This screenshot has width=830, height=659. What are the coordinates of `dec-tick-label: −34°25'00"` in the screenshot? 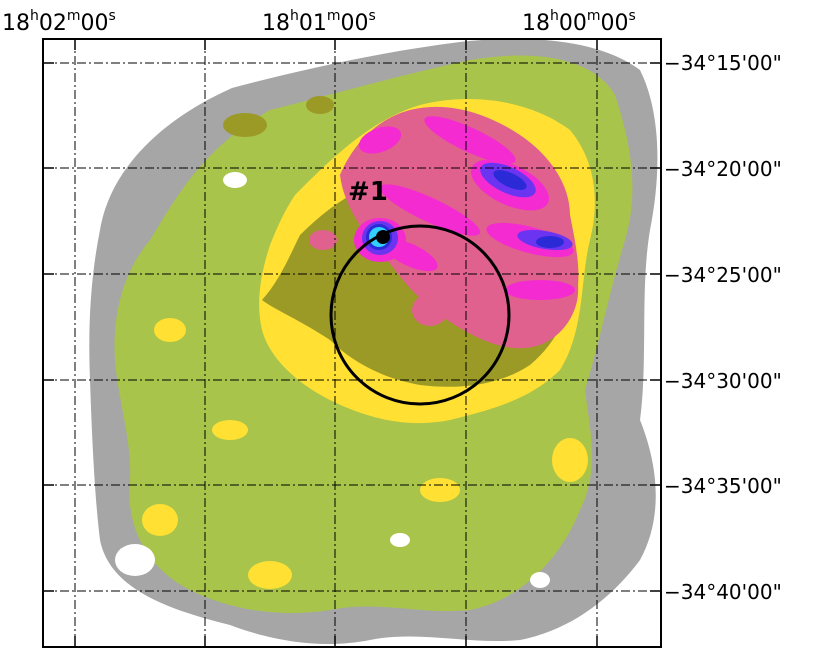 It's located at (723, 275).